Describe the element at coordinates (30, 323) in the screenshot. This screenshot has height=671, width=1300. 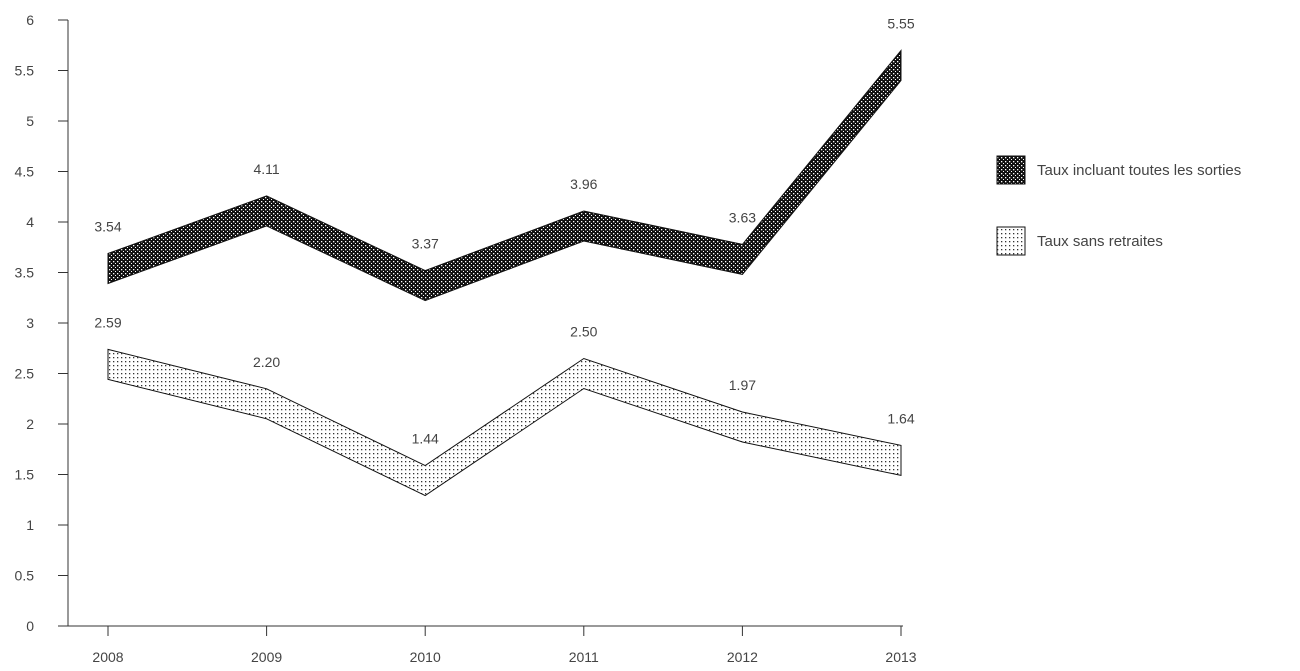
I see `y-tick-label: 3` at that location.